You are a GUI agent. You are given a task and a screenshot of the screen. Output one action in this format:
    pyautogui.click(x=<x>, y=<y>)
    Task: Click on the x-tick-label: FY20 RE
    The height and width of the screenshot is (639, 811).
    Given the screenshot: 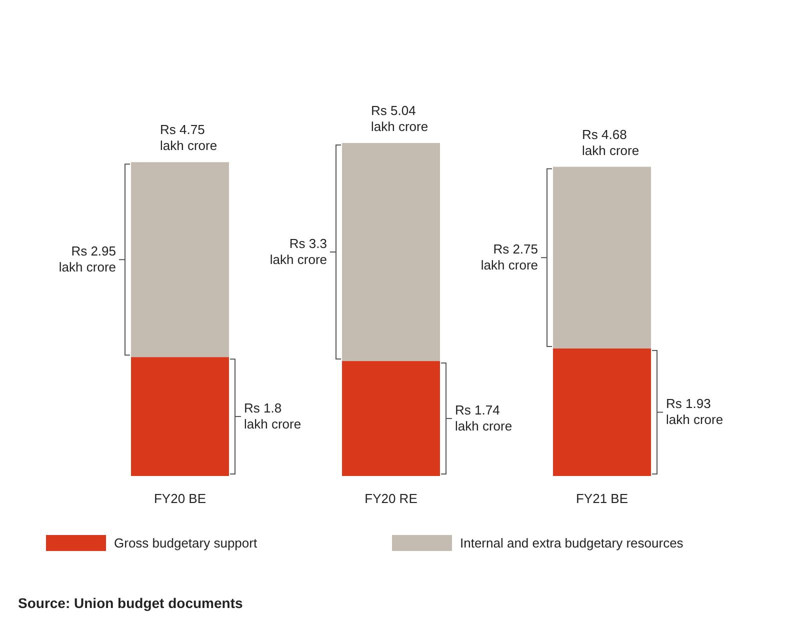 What is the action you would take?
    pyautogui.click(x=391, y=498)
    